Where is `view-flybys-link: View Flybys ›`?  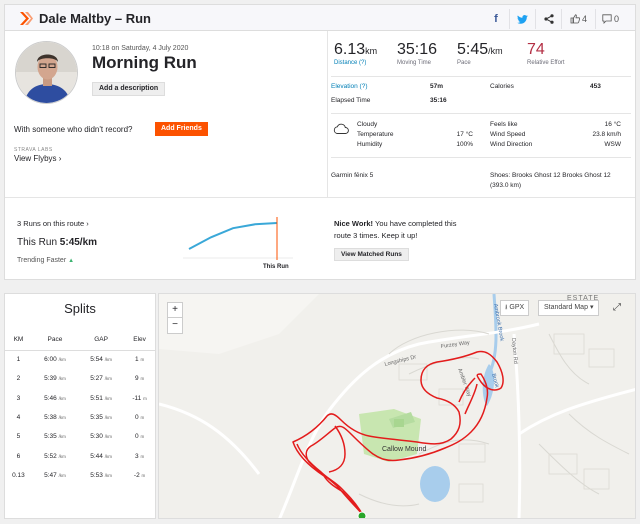
view-flybys-link: View Flybys › is located at coordinates (37, 158).